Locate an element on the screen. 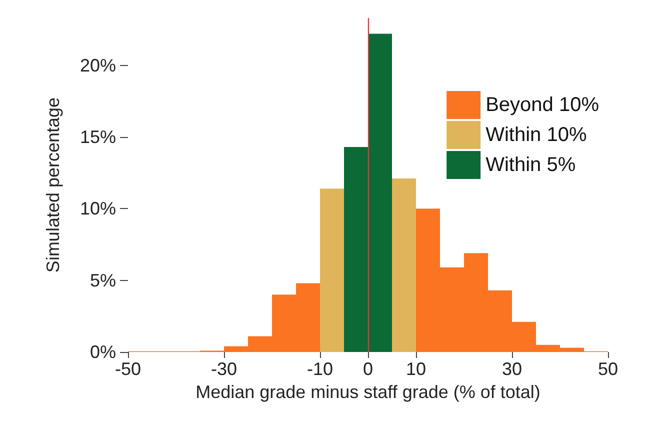 This screenshot has height=436, width=656. y-tick-label: 20% is located at coordinates (98, 65).